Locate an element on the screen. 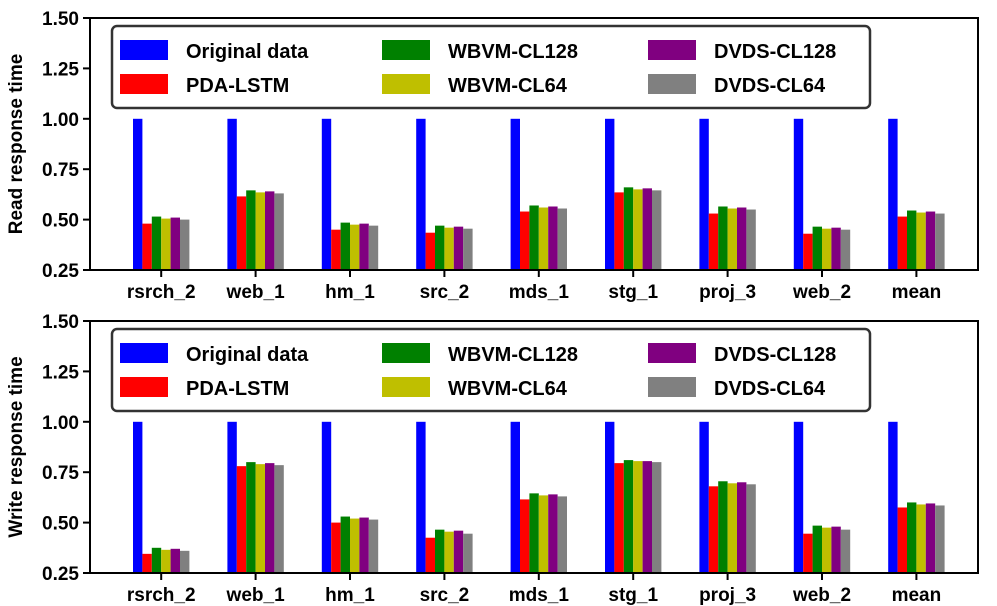  chart-0-bar-mean-wbvm-cl128 is located at coordinates (912, 240).